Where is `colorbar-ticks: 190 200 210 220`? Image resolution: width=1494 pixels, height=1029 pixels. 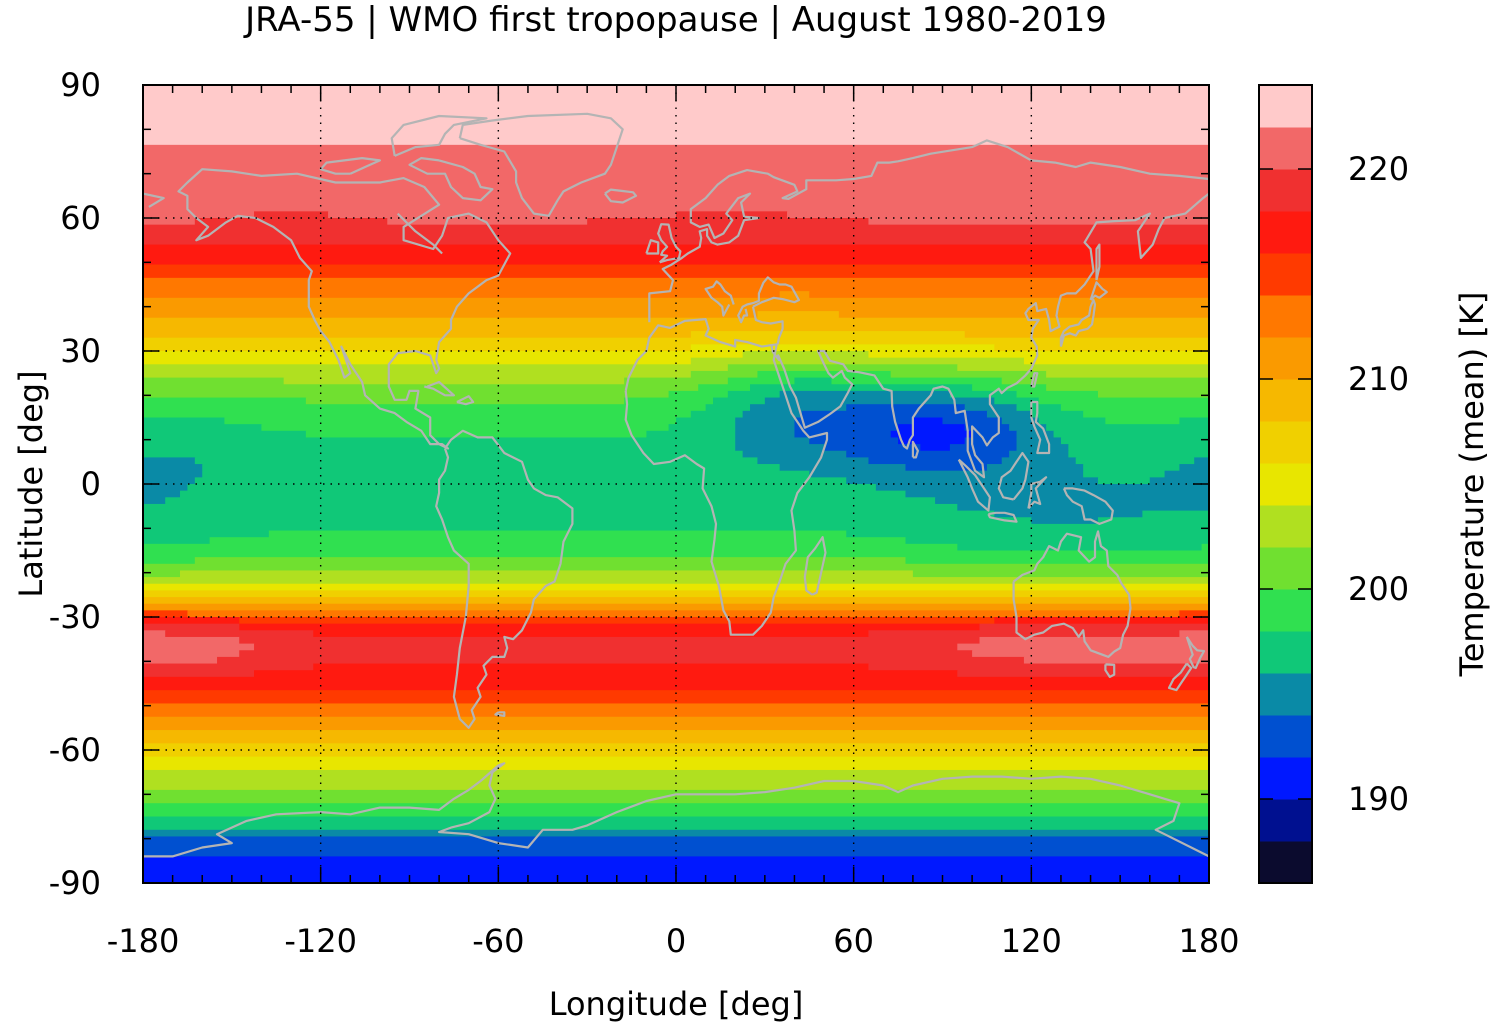
colorbar-ticks: 190 200 210 220 is located at coordinates (1334, 484).